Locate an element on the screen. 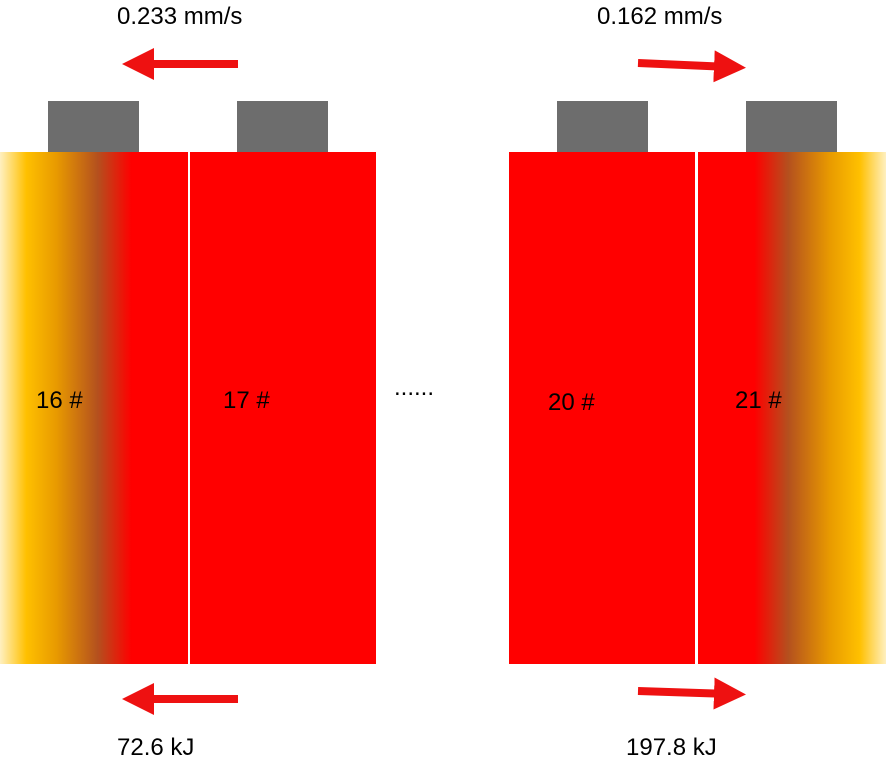  cell-20-label: 20 # is located at coordinates (571, 402).